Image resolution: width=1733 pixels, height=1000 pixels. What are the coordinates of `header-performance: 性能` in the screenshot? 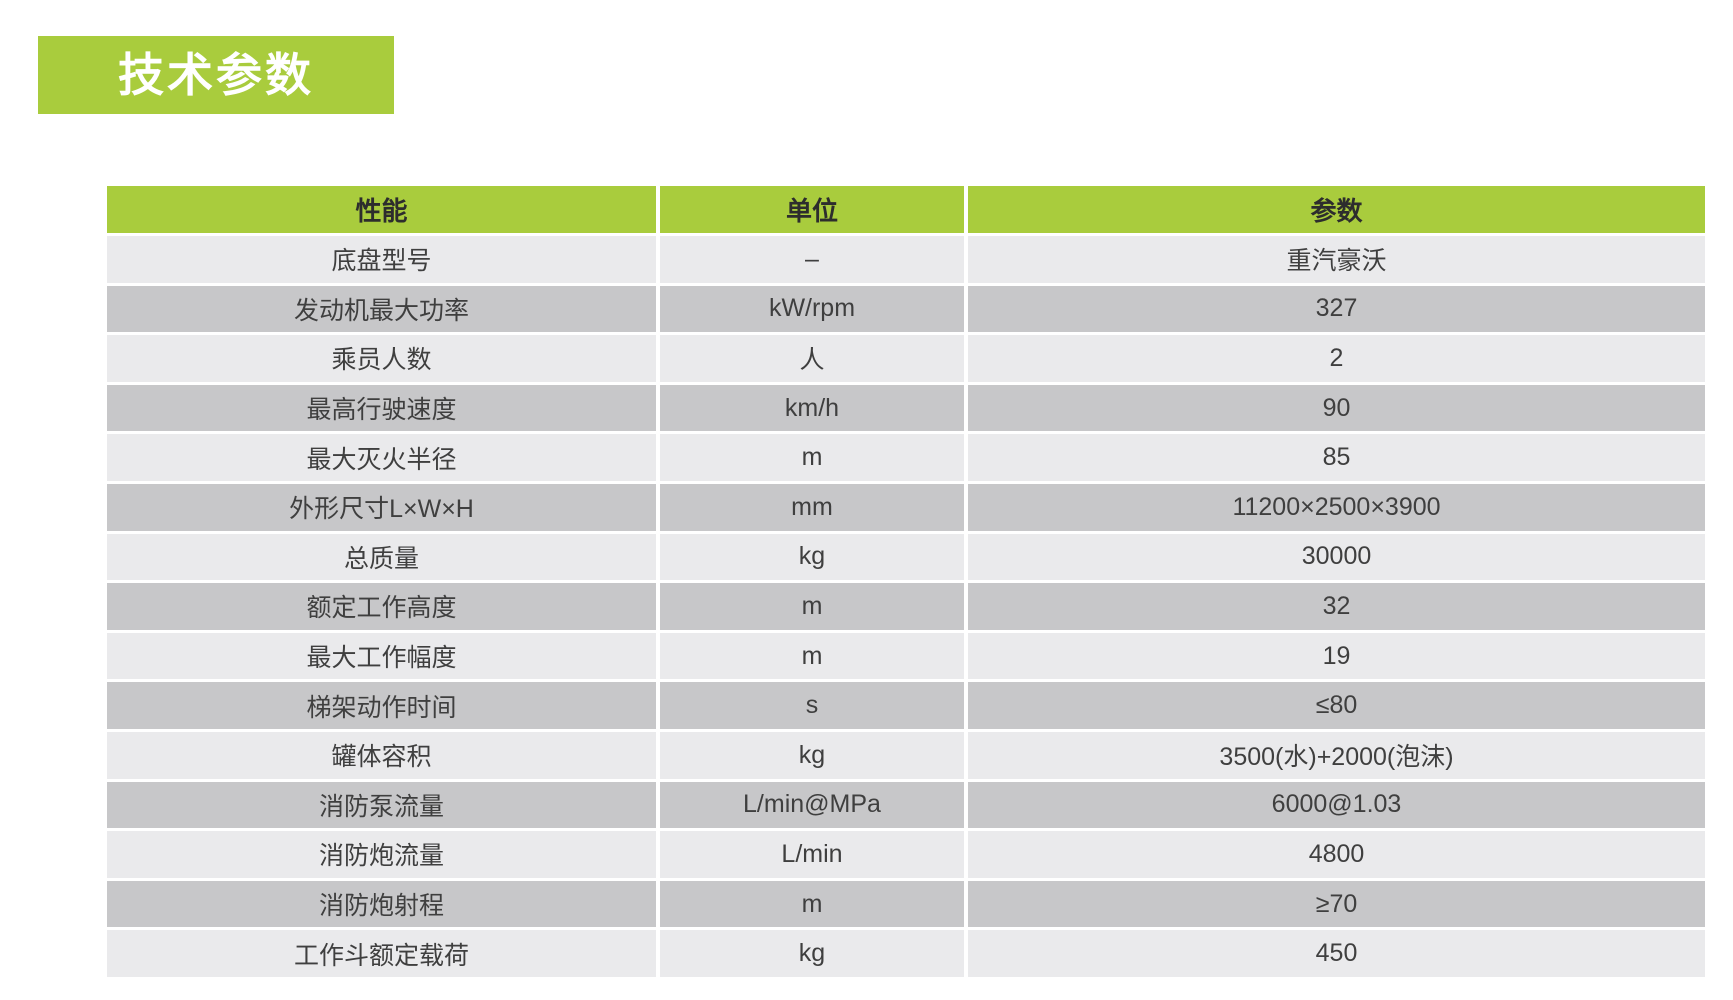 It's located at (381, 209).